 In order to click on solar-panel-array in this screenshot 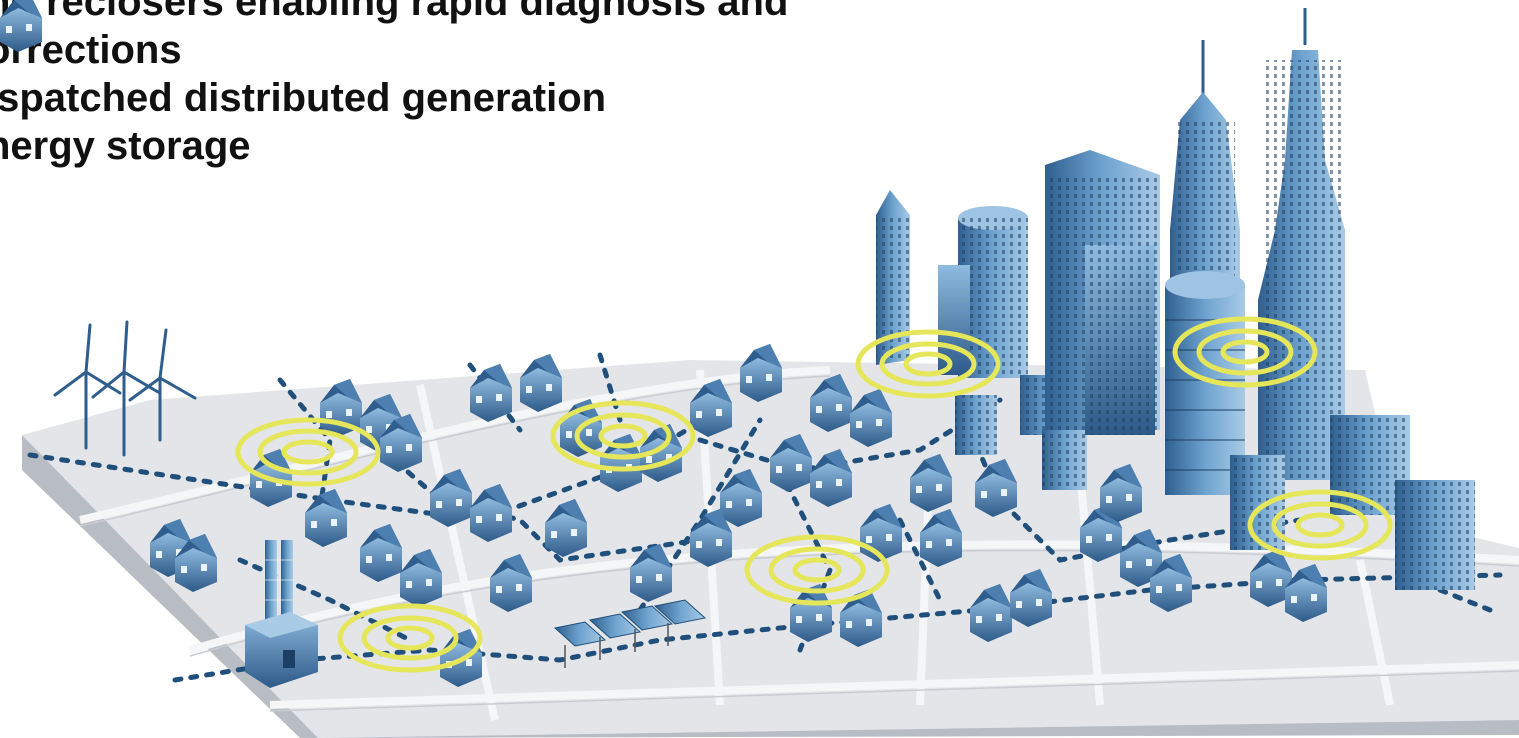, I will do `click(630, 633)`.